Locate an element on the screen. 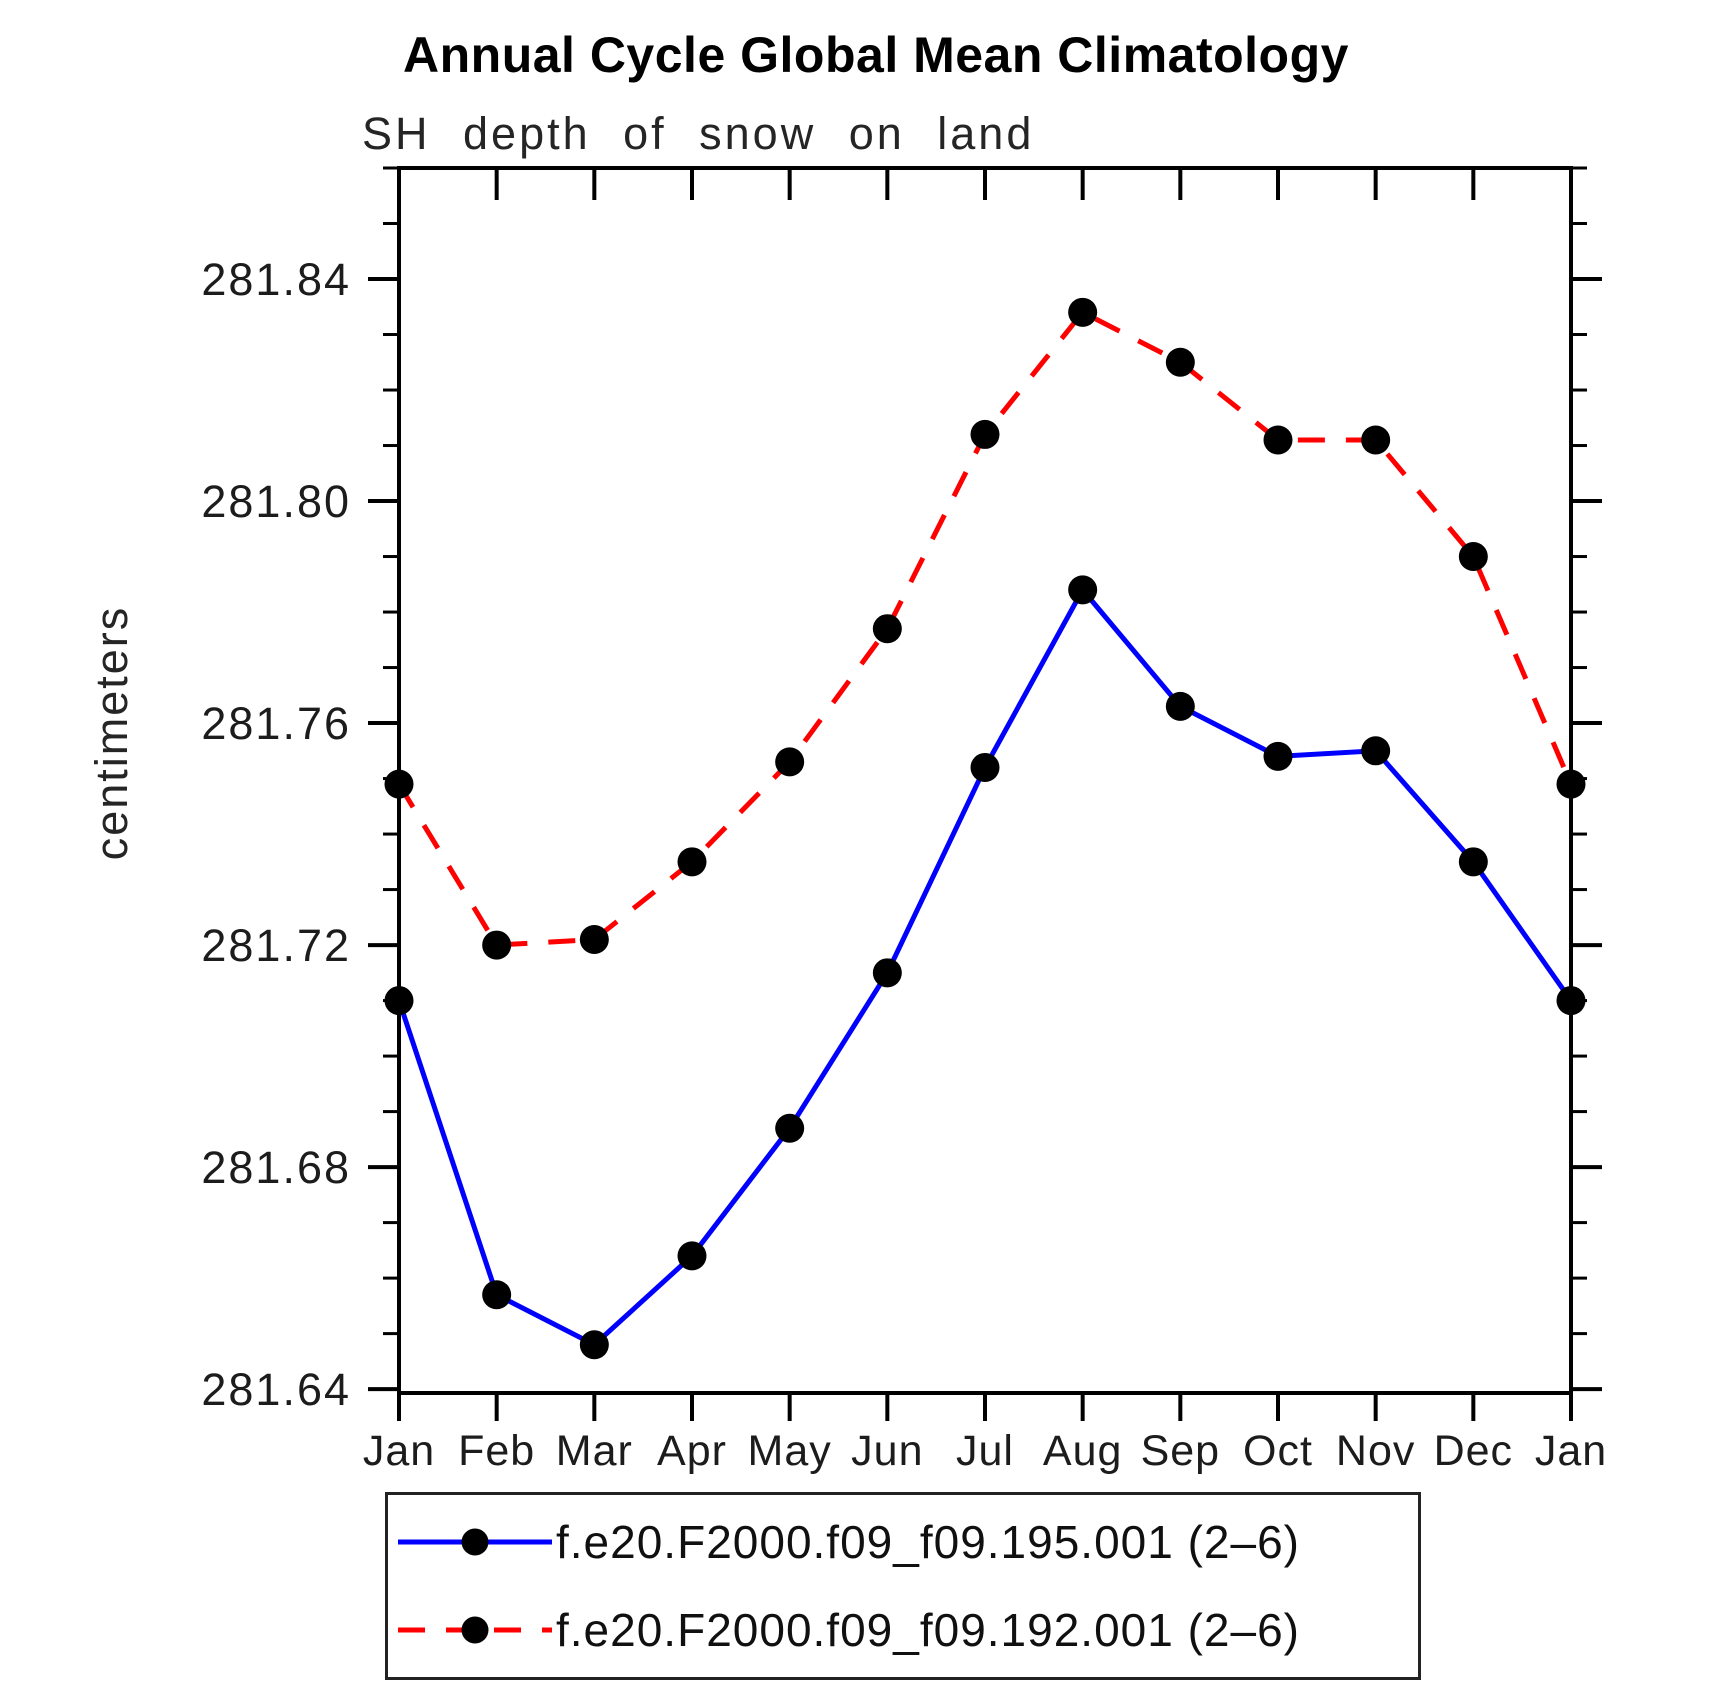 The image size is (1710, 1691). y-tick-label: 281.80 is located at coordinates (276, 501).